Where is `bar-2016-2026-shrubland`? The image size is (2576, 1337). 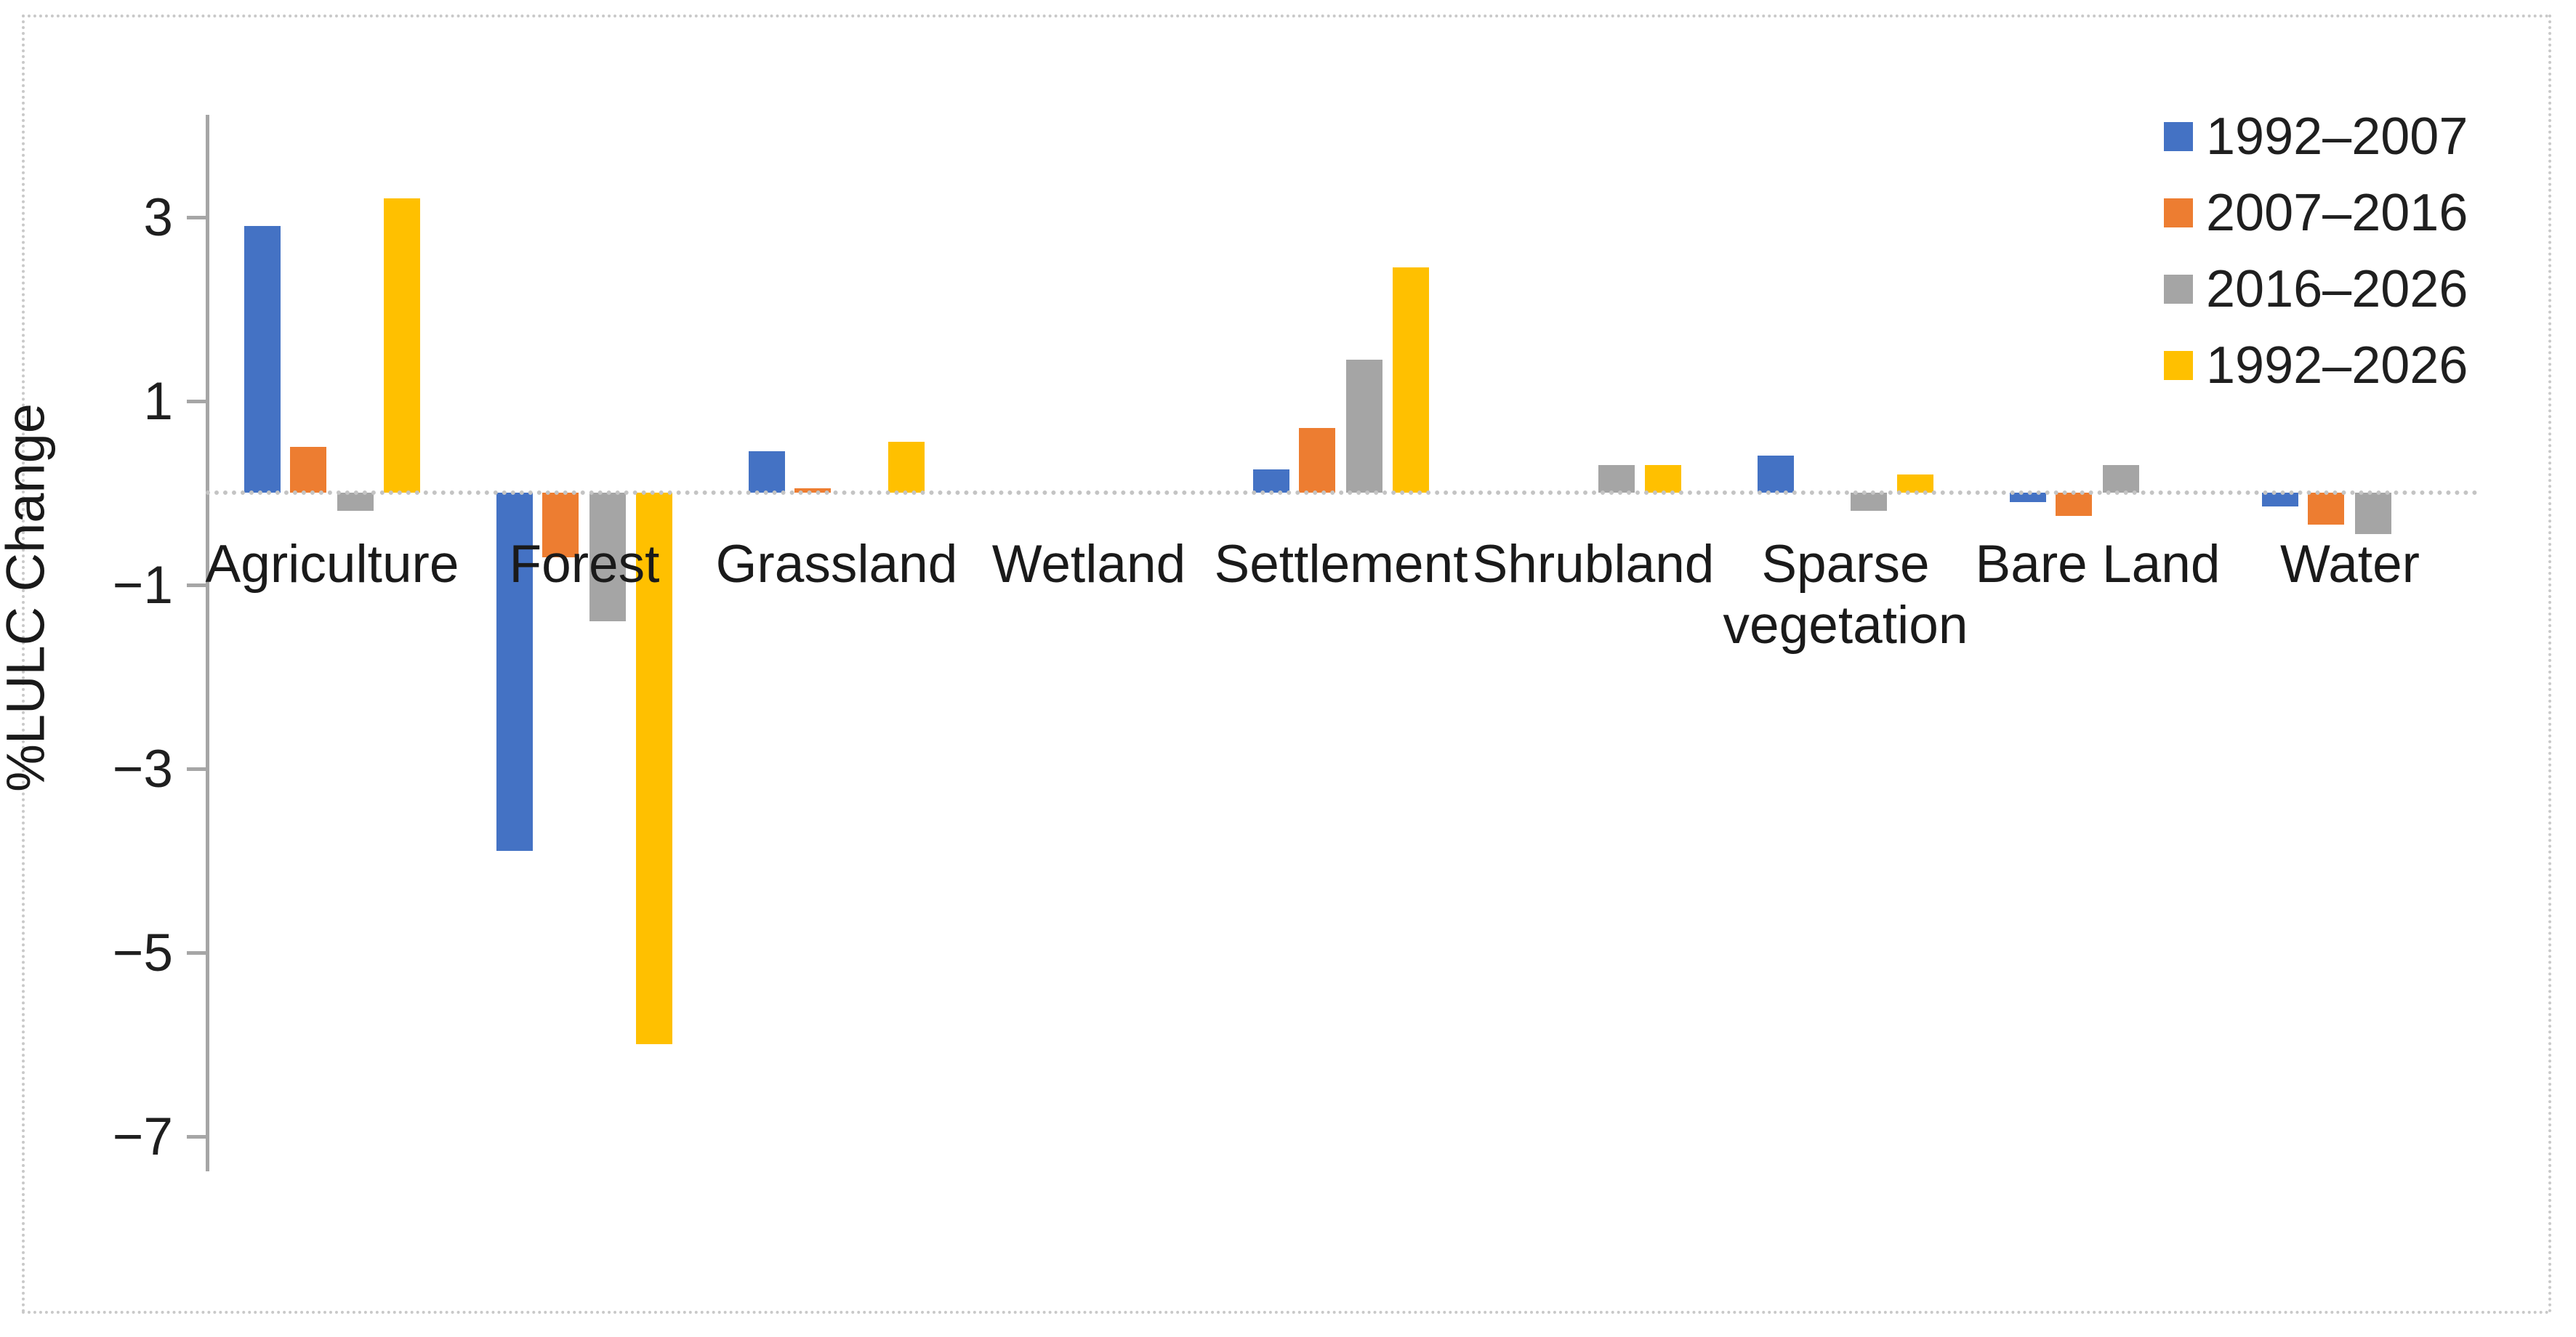 bar-2016-2026-shrubland is located at coordinates (1616, 479).